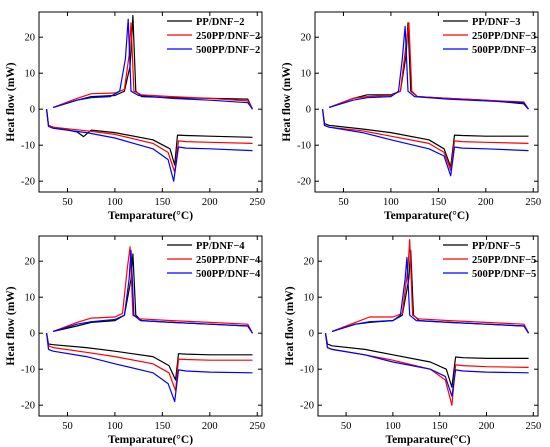 This screenshot has height=447, width=550. Describe the element at coordinates (228, 36) in the screenshot. I see `legend-label: 250PP/DNF−2` at that location.